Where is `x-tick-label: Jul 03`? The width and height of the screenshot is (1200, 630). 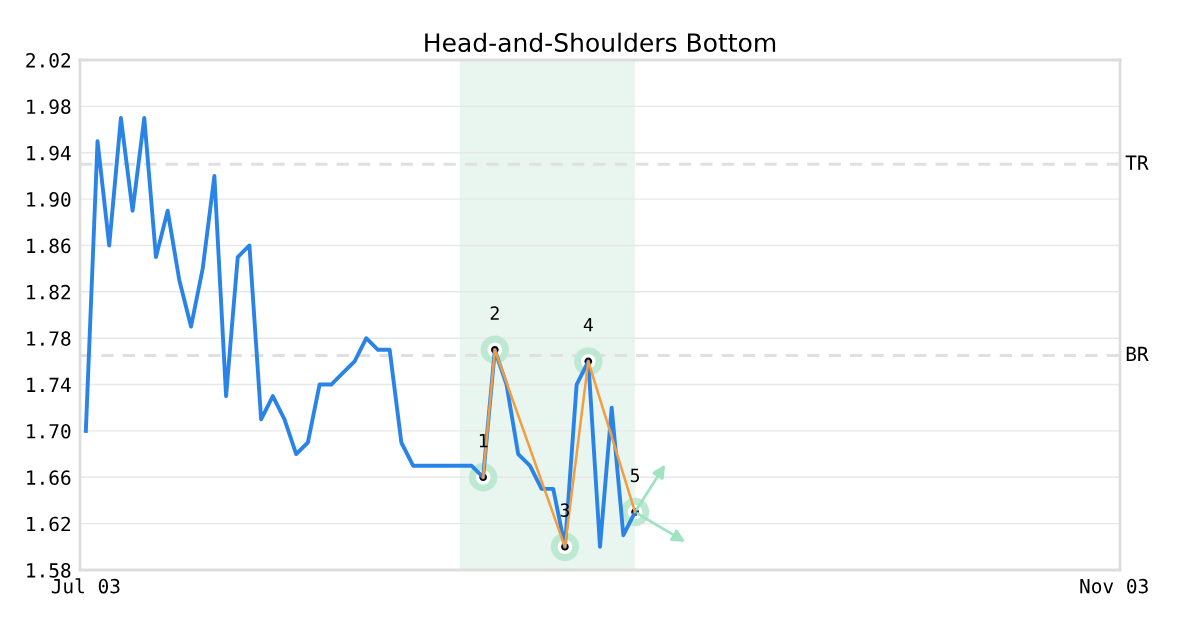
x-tick-label: Jul 03 is located at coordinates (85, 586).